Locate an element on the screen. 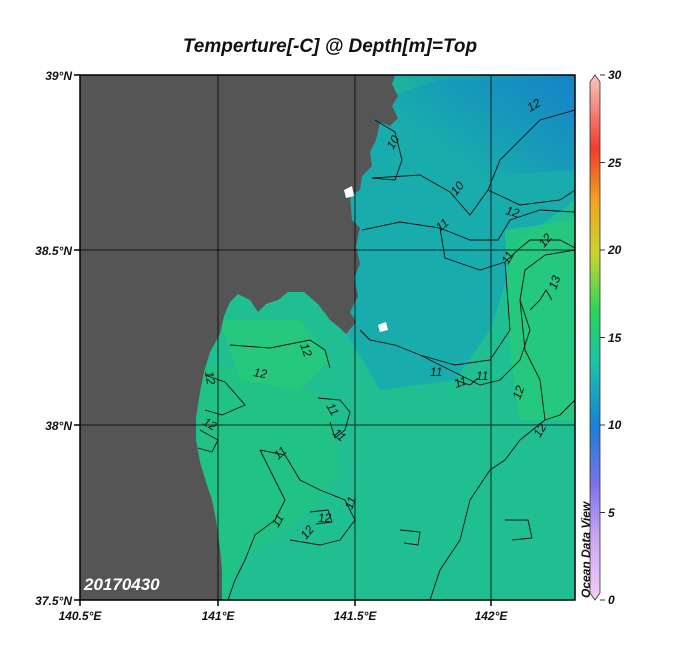 The height and width of the screenshot is (660, 684). lat-tick-label: 37.5°N is located at coordinates (53, 601).